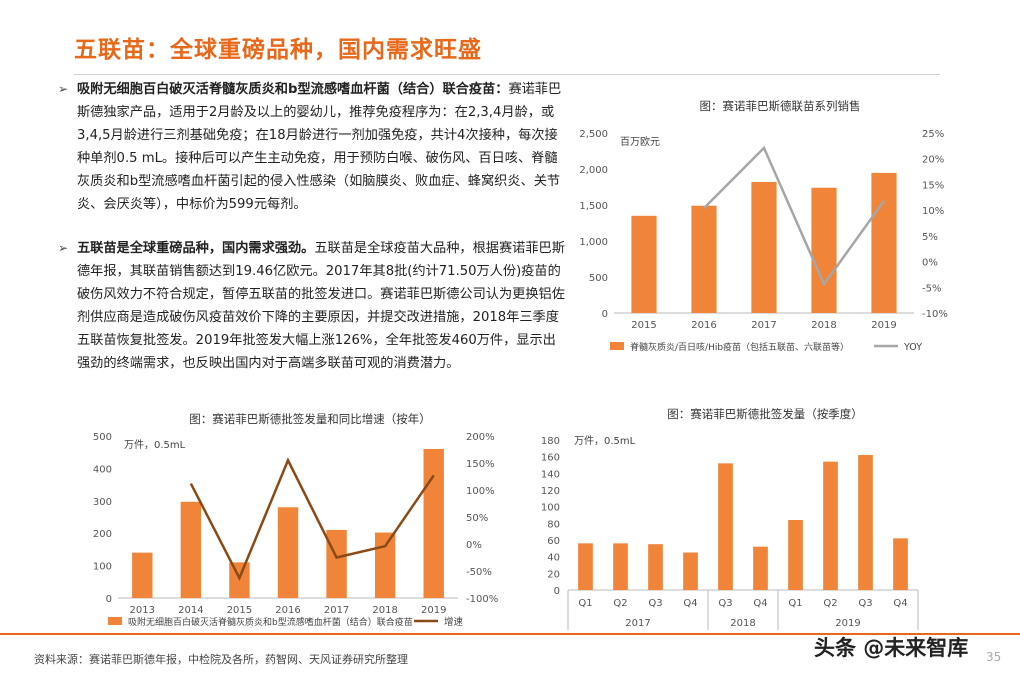  Describe the element at coordinates (507, 74) in the screenshot. I see `title-divider` at that location.